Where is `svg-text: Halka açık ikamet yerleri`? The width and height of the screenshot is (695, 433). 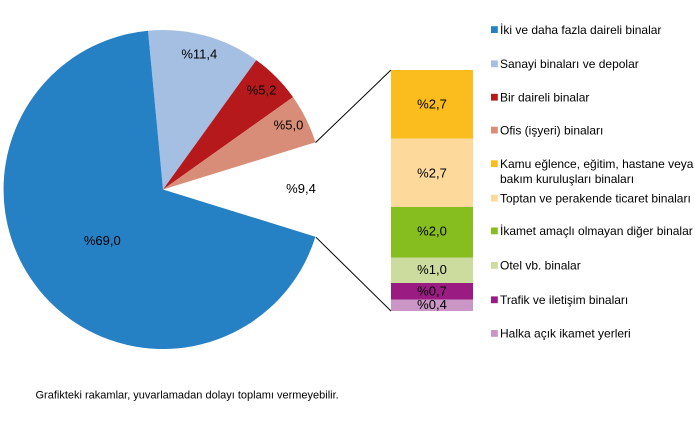
svg-text: Halka açık ikamet yerleri is located at coordinates (565, 334).